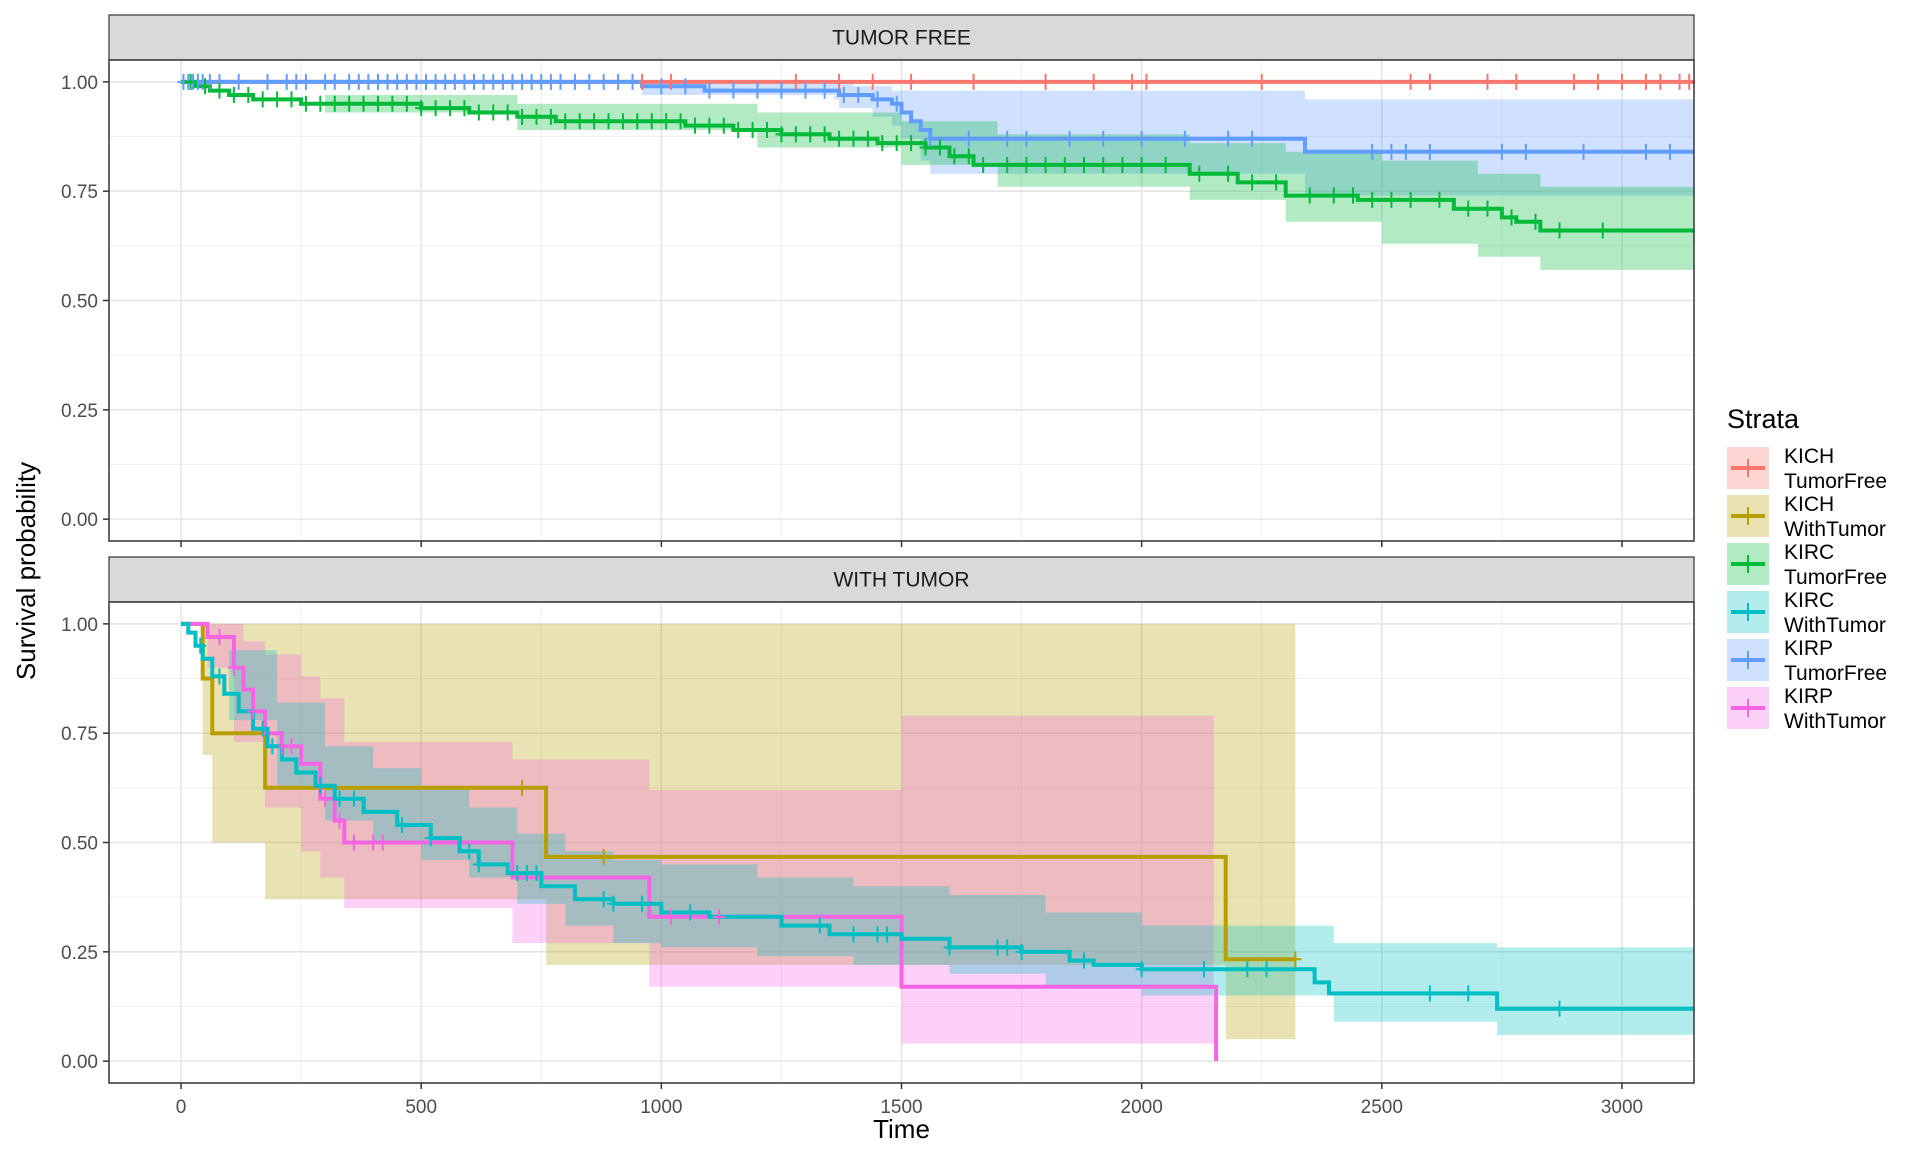 This screenshot has height=1157, width=1920. I want to click on legend-key-kirc-tumorfree, so click(1748, 564).